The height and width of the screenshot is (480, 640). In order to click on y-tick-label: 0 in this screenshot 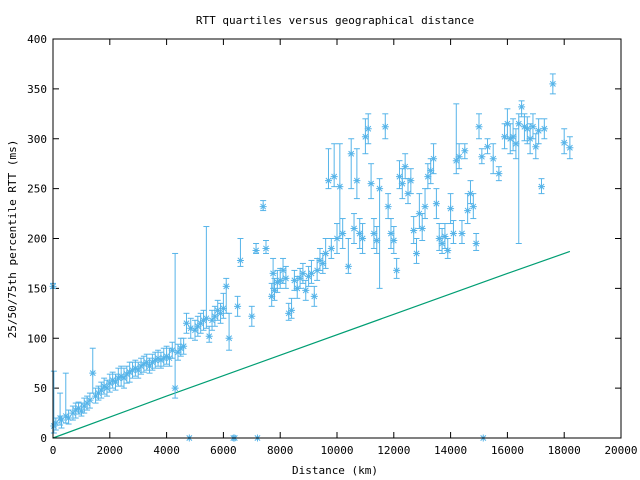, I will do `click(43, 438)`.